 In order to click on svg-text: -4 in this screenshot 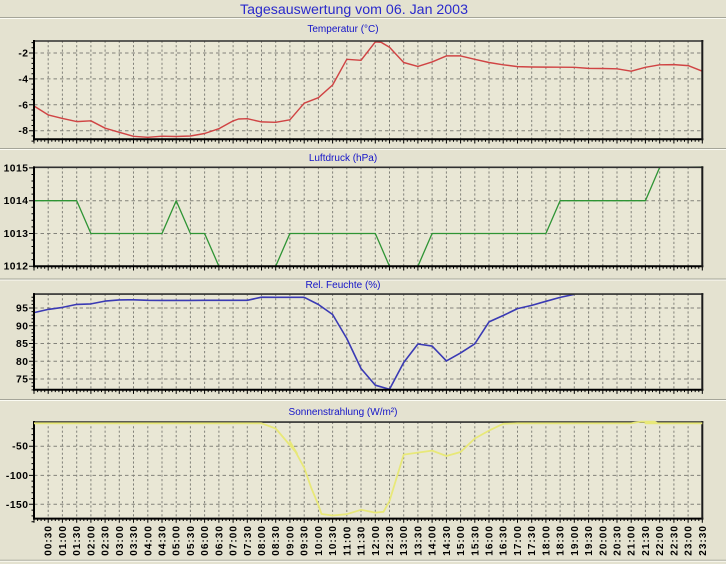, I will do `click(23, 79)`.